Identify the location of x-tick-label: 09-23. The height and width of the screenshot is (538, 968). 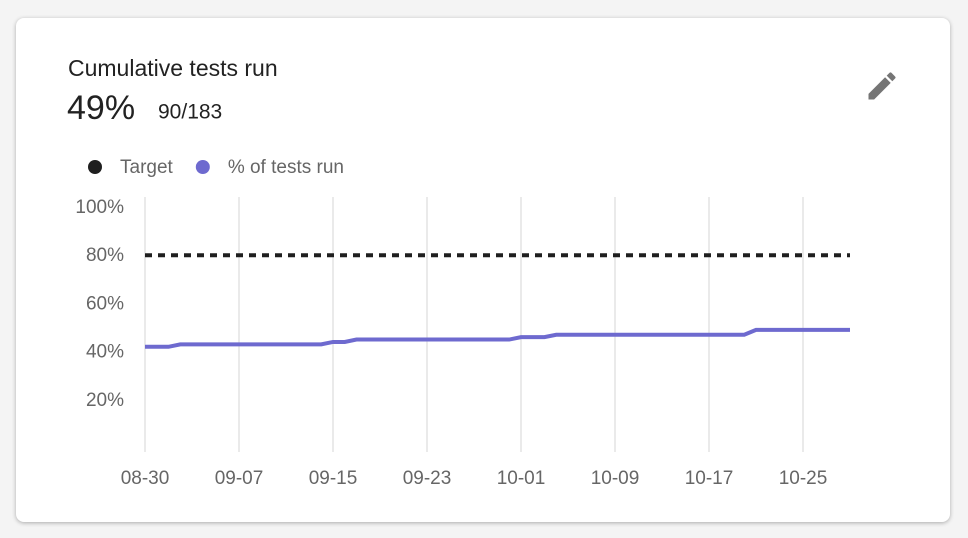
(427, 478).